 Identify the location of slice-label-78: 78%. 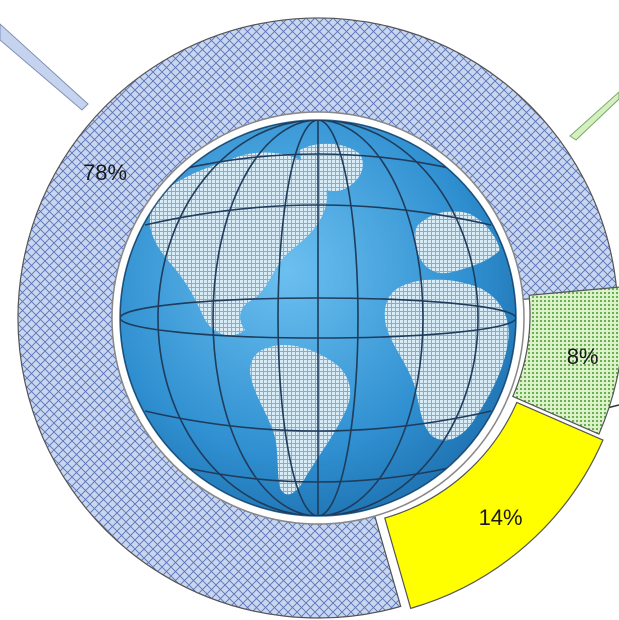
(105, 172).